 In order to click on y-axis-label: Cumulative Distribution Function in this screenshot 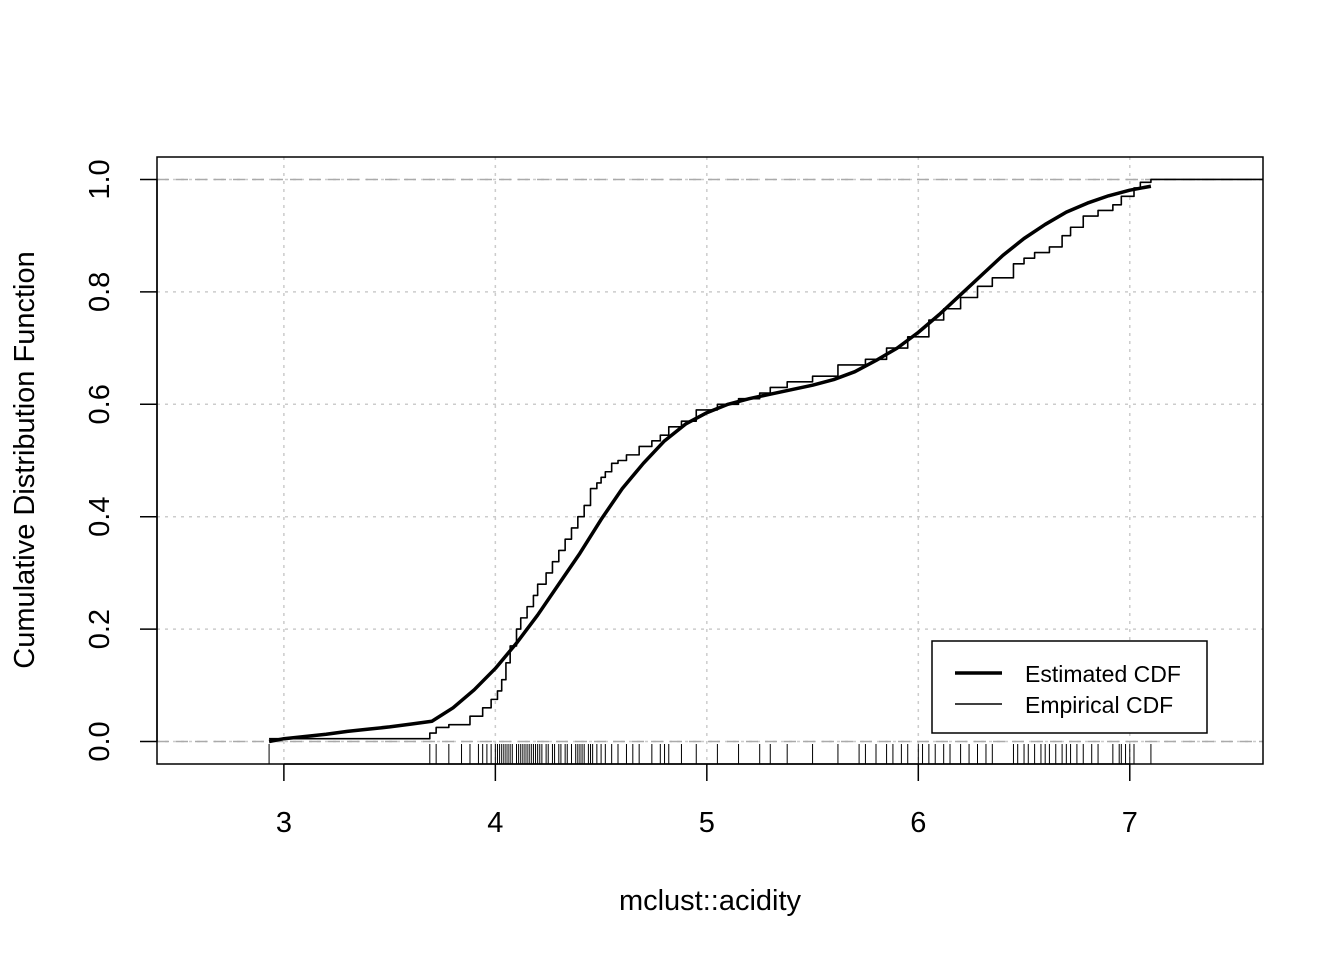, I will do `click(25, 459)`.